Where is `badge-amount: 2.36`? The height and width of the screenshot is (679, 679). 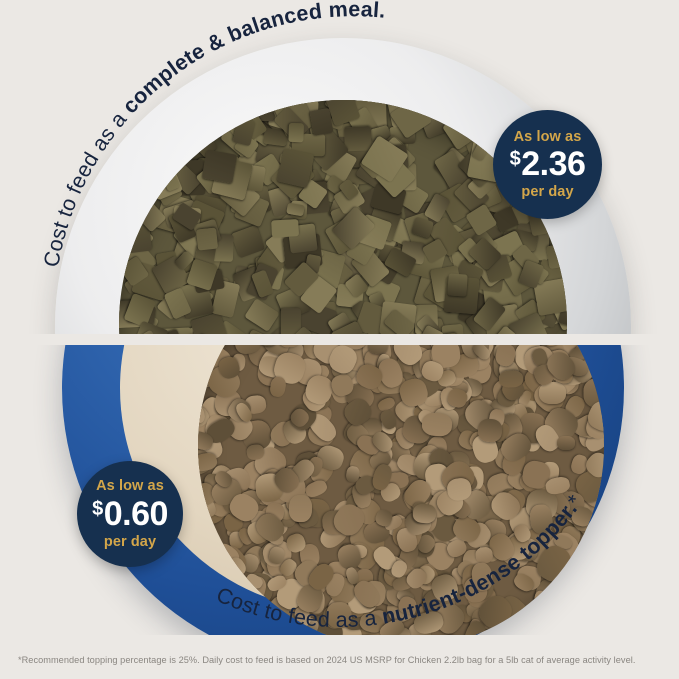
badge-amount: 2.36 is located at coordinates (553, 164).